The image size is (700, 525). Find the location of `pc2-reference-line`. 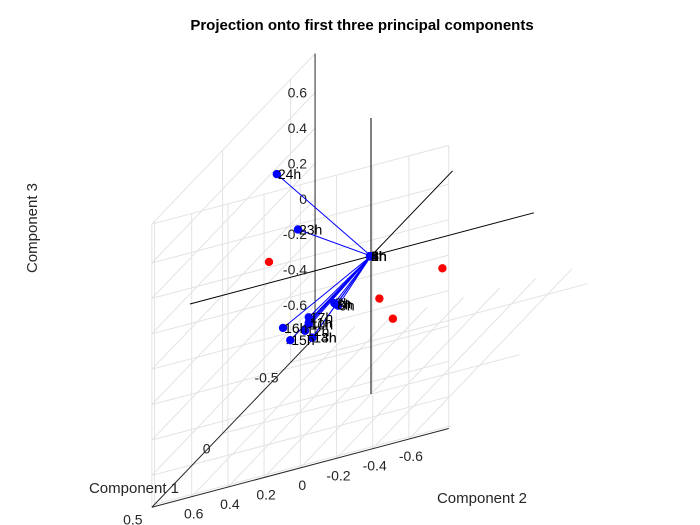

pc2-reference-line is located at coordinates (362, 258).